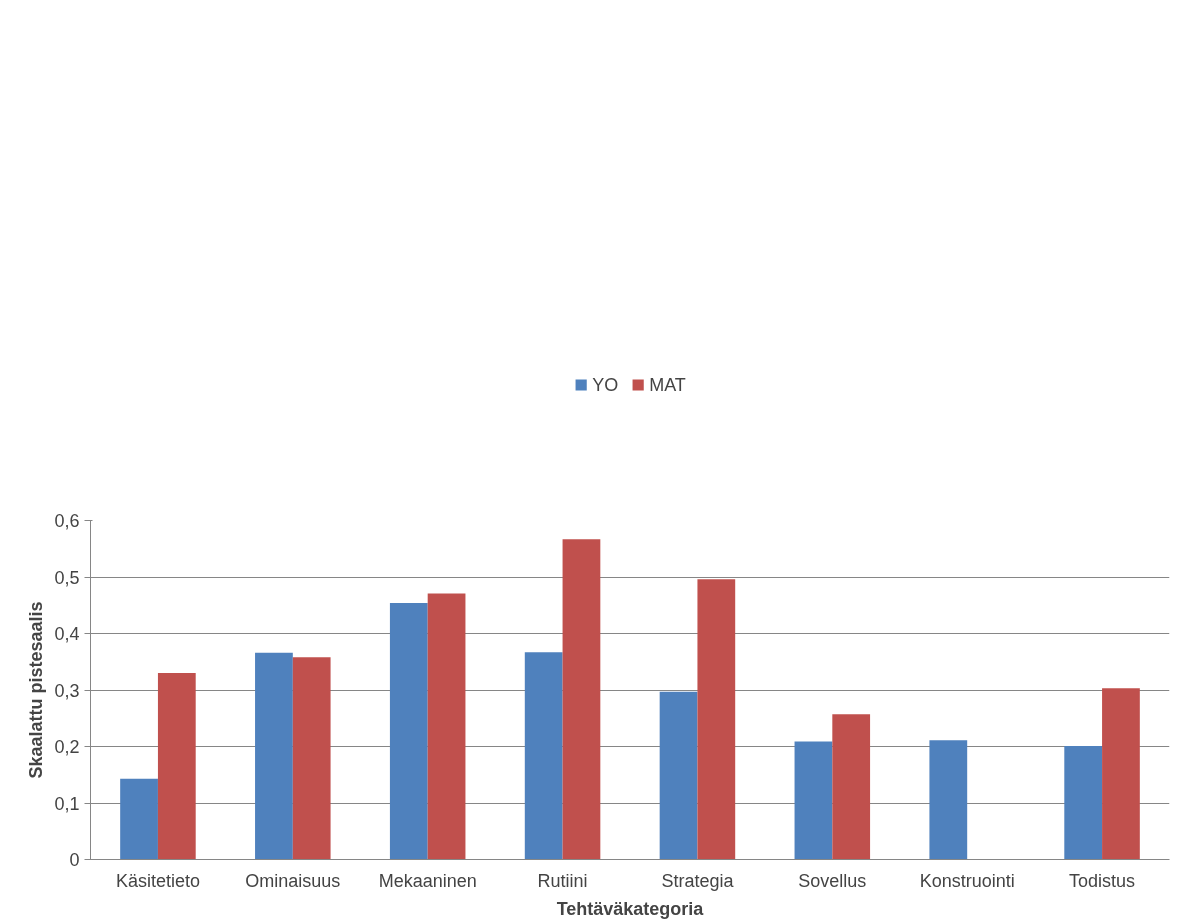  I want to click on x-tick-label: Mekaaninen, so click(427, 880).